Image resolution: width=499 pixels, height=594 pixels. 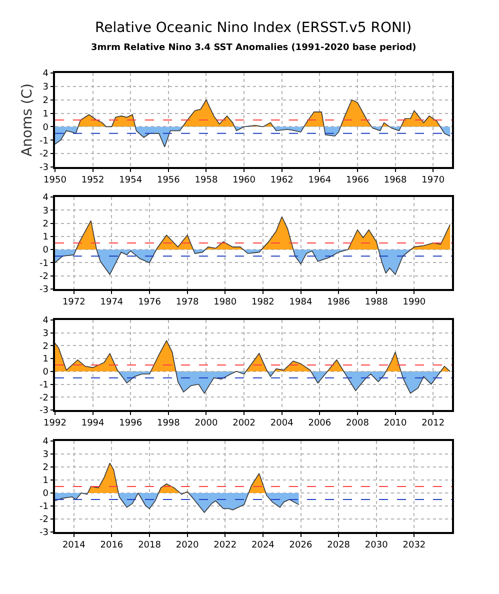 What do you see at coordinates (433, 181) in the screenshot?
I see `x-tick-label: 1970` at bounding box center [433, 181].